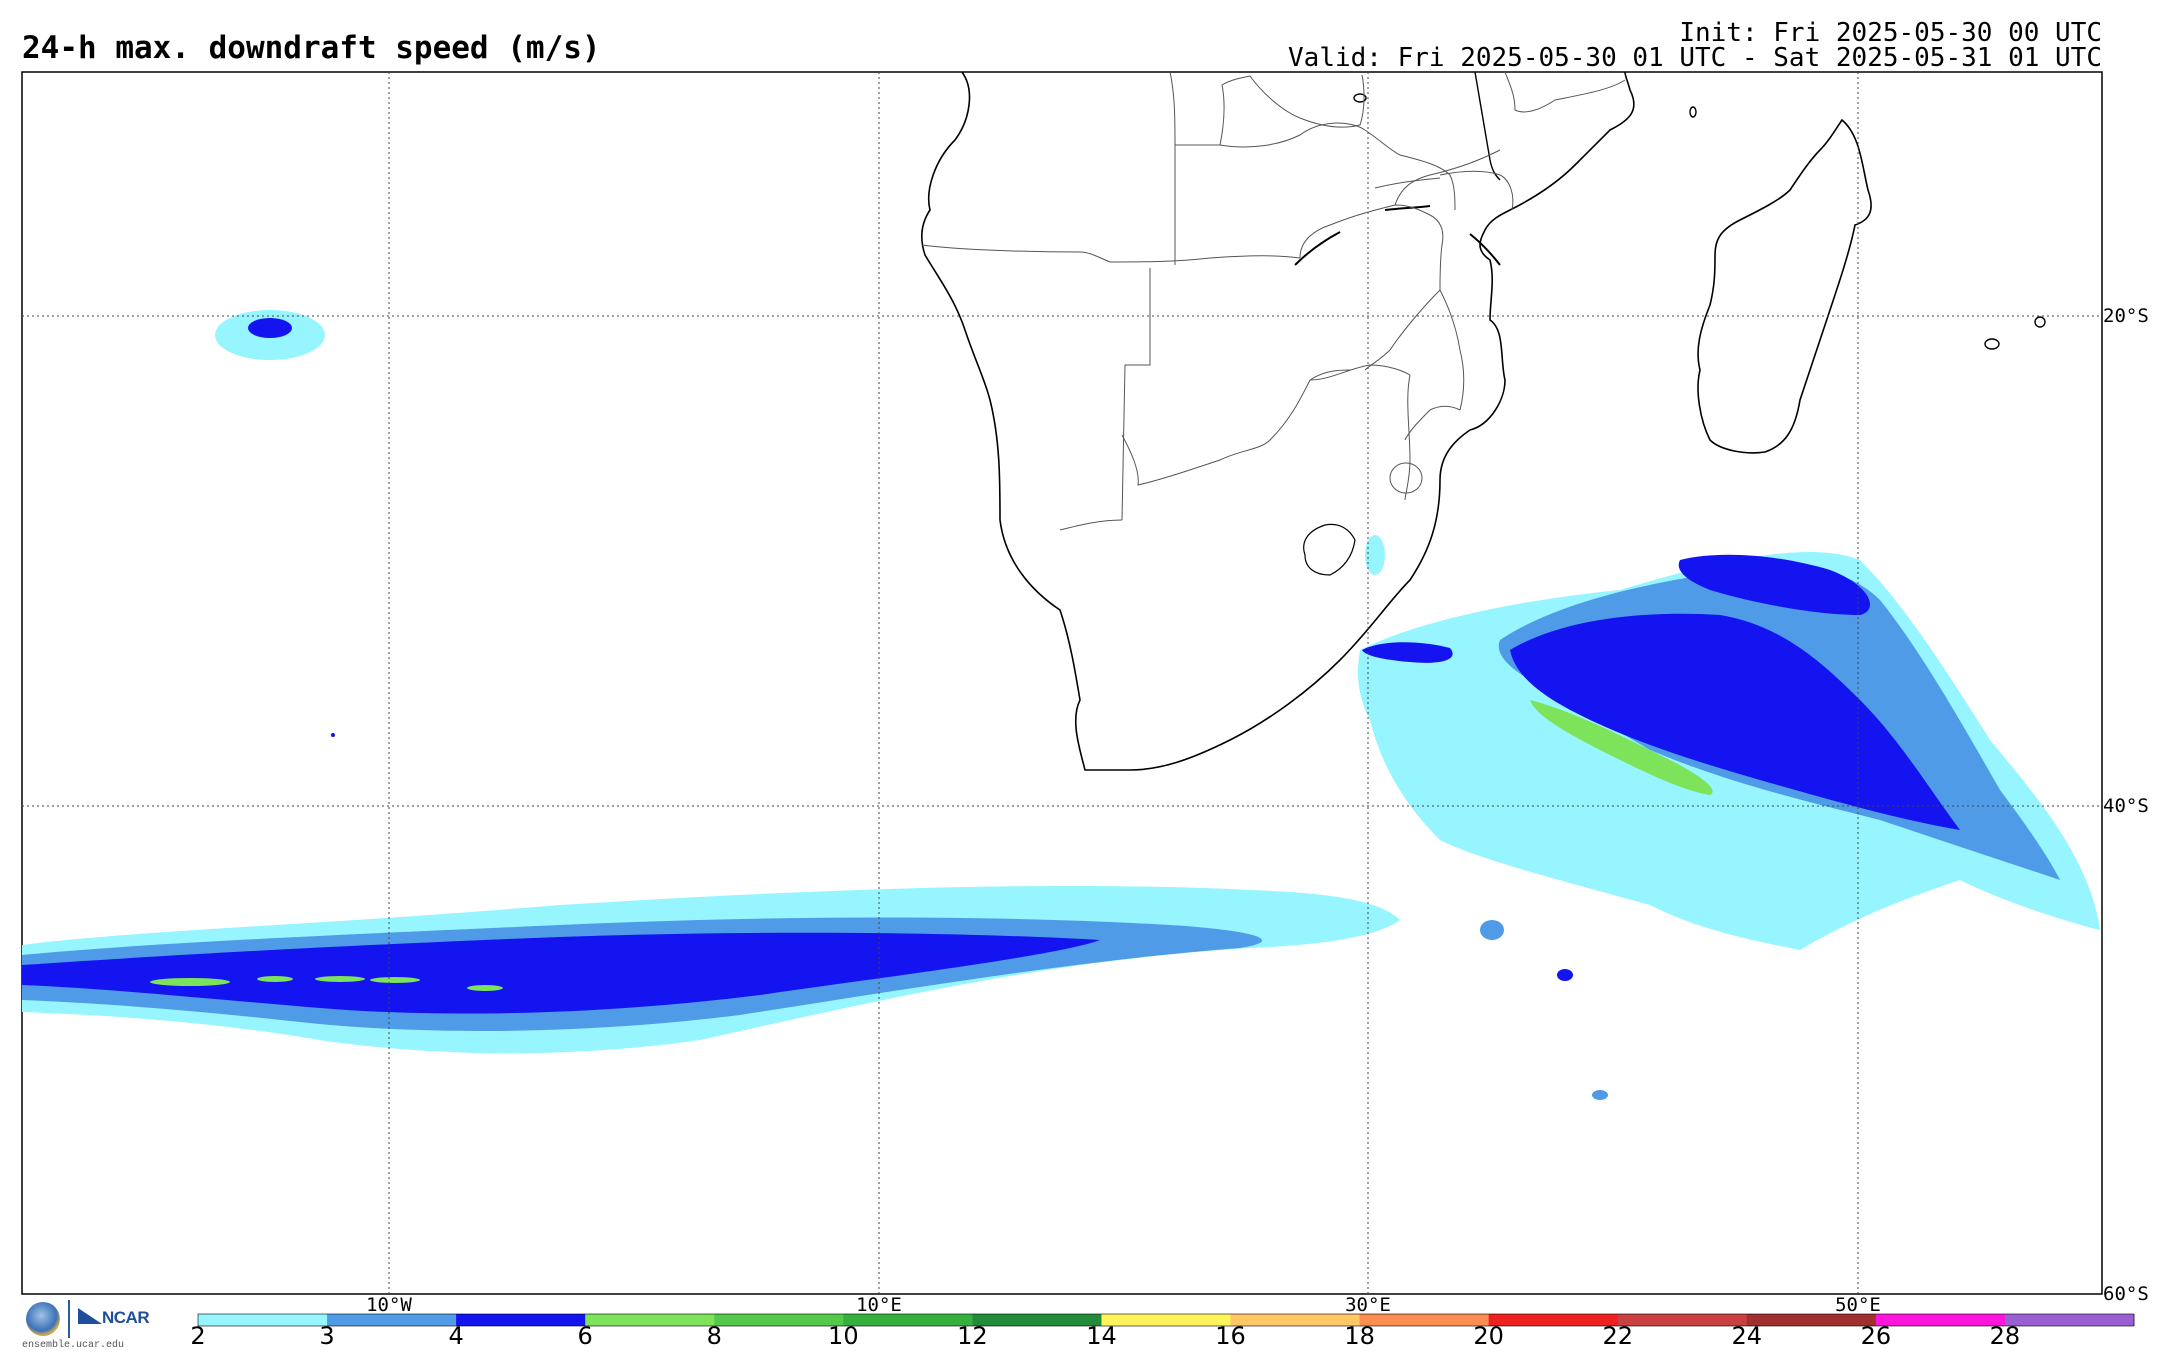 The image size is (2160, 1354). What do you see at coordinates (1273, 301) in the screenshot?
I see `political-borders` at bounding box center [1273, 301].